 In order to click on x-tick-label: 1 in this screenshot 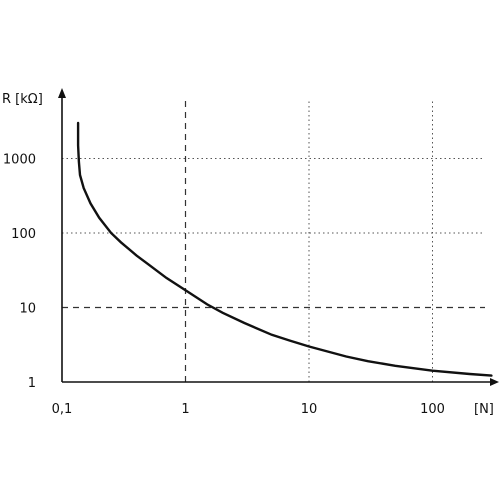, I will do `click(185, 409)`.